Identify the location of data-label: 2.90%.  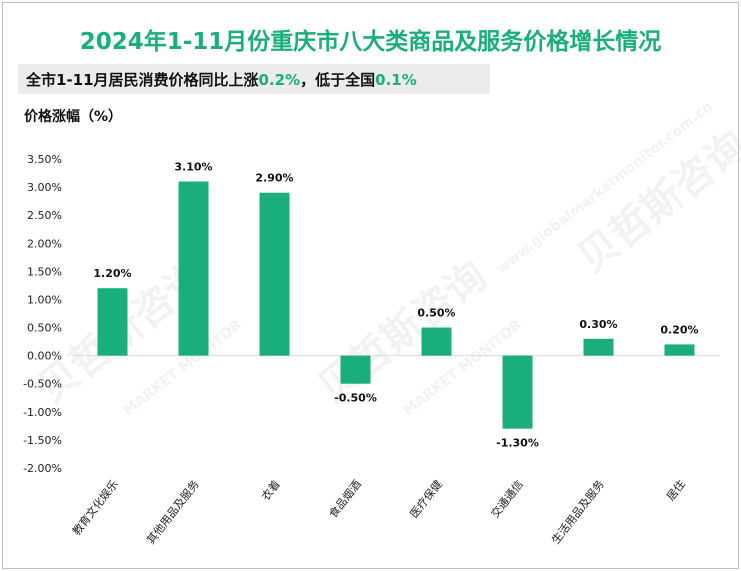
(274, 178).